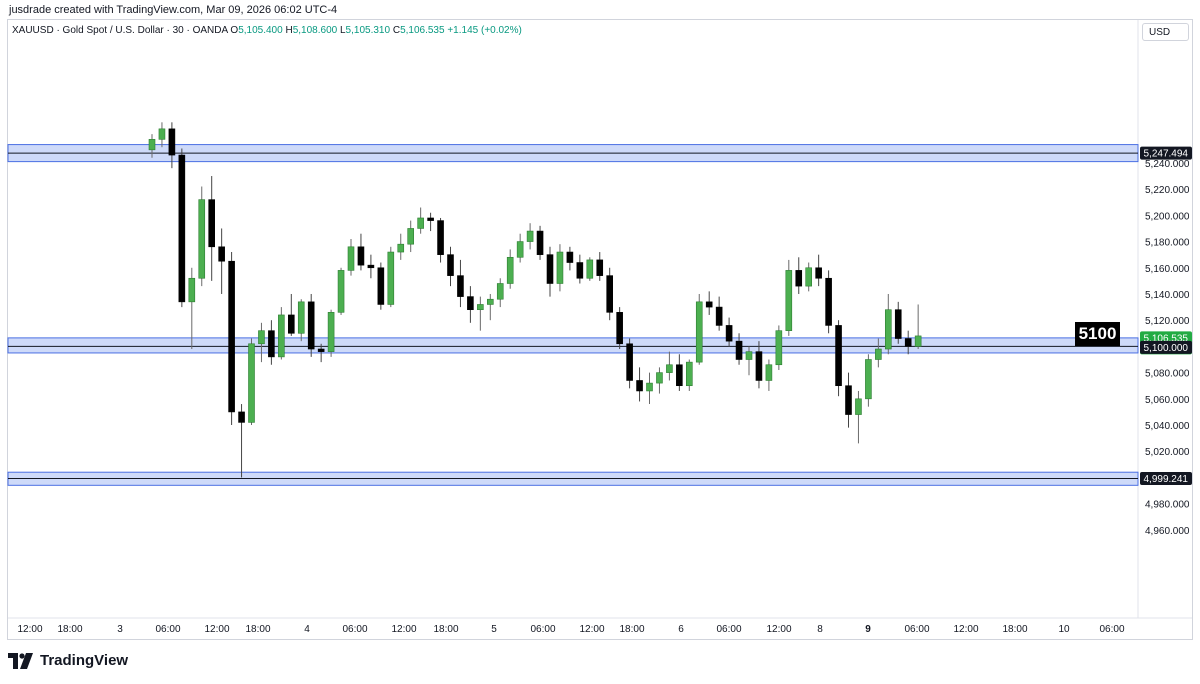 The width and height of the screenshot is (1200, 684). What do you see at coordinates (368, 30) in the screenshot?
I see `low-value: 5,105.310` at bounding box center [368, 30].